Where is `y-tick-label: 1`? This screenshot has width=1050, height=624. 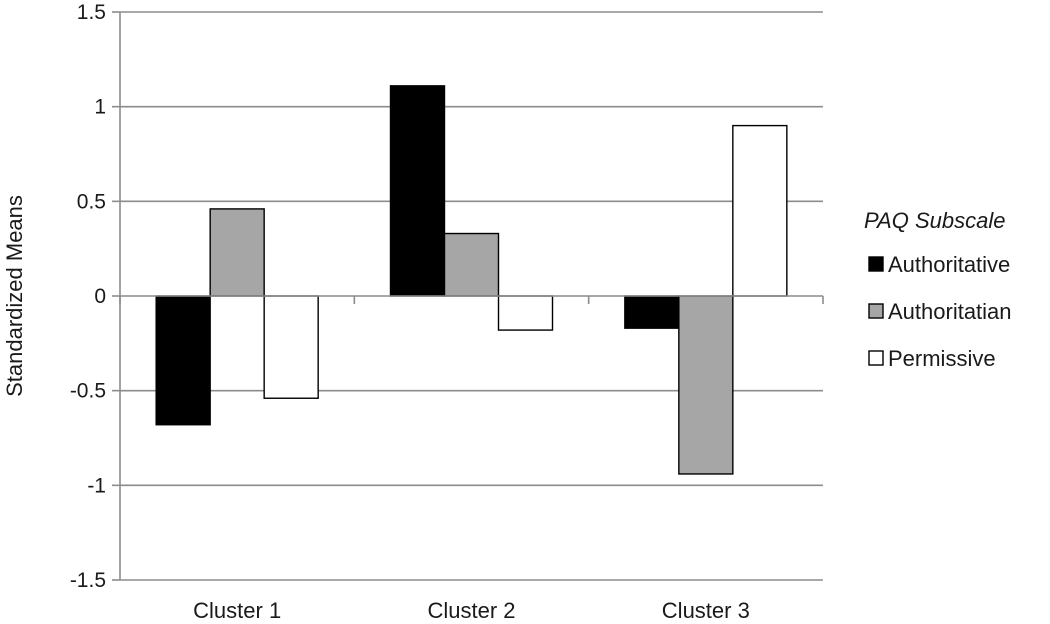 y-tick-label: 1 is located at coordinates (100, 107).